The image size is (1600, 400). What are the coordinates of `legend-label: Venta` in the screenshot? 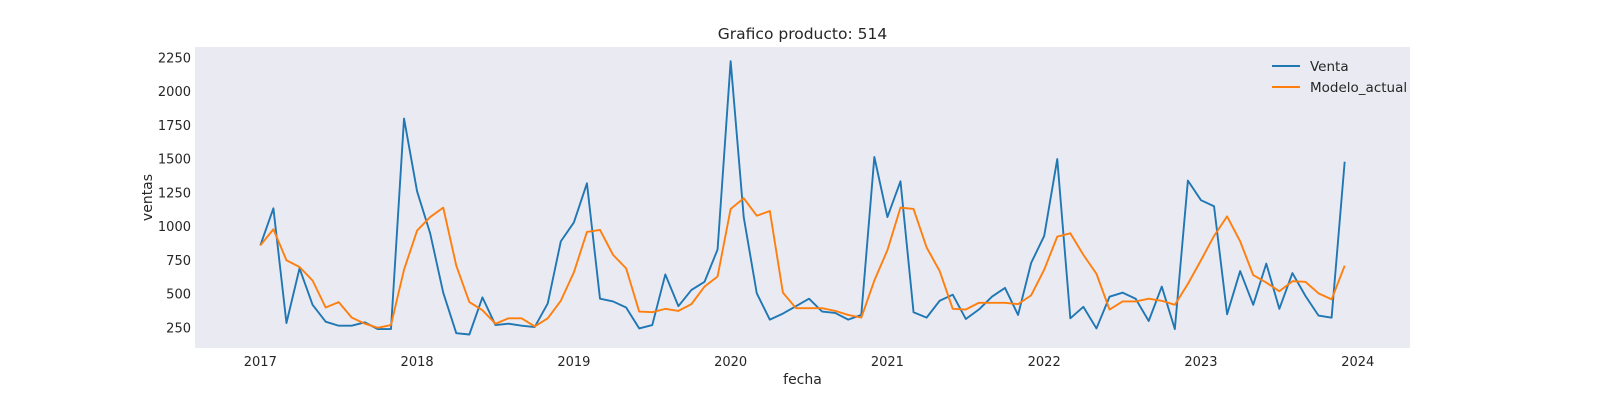 It's located at (1329, 67).